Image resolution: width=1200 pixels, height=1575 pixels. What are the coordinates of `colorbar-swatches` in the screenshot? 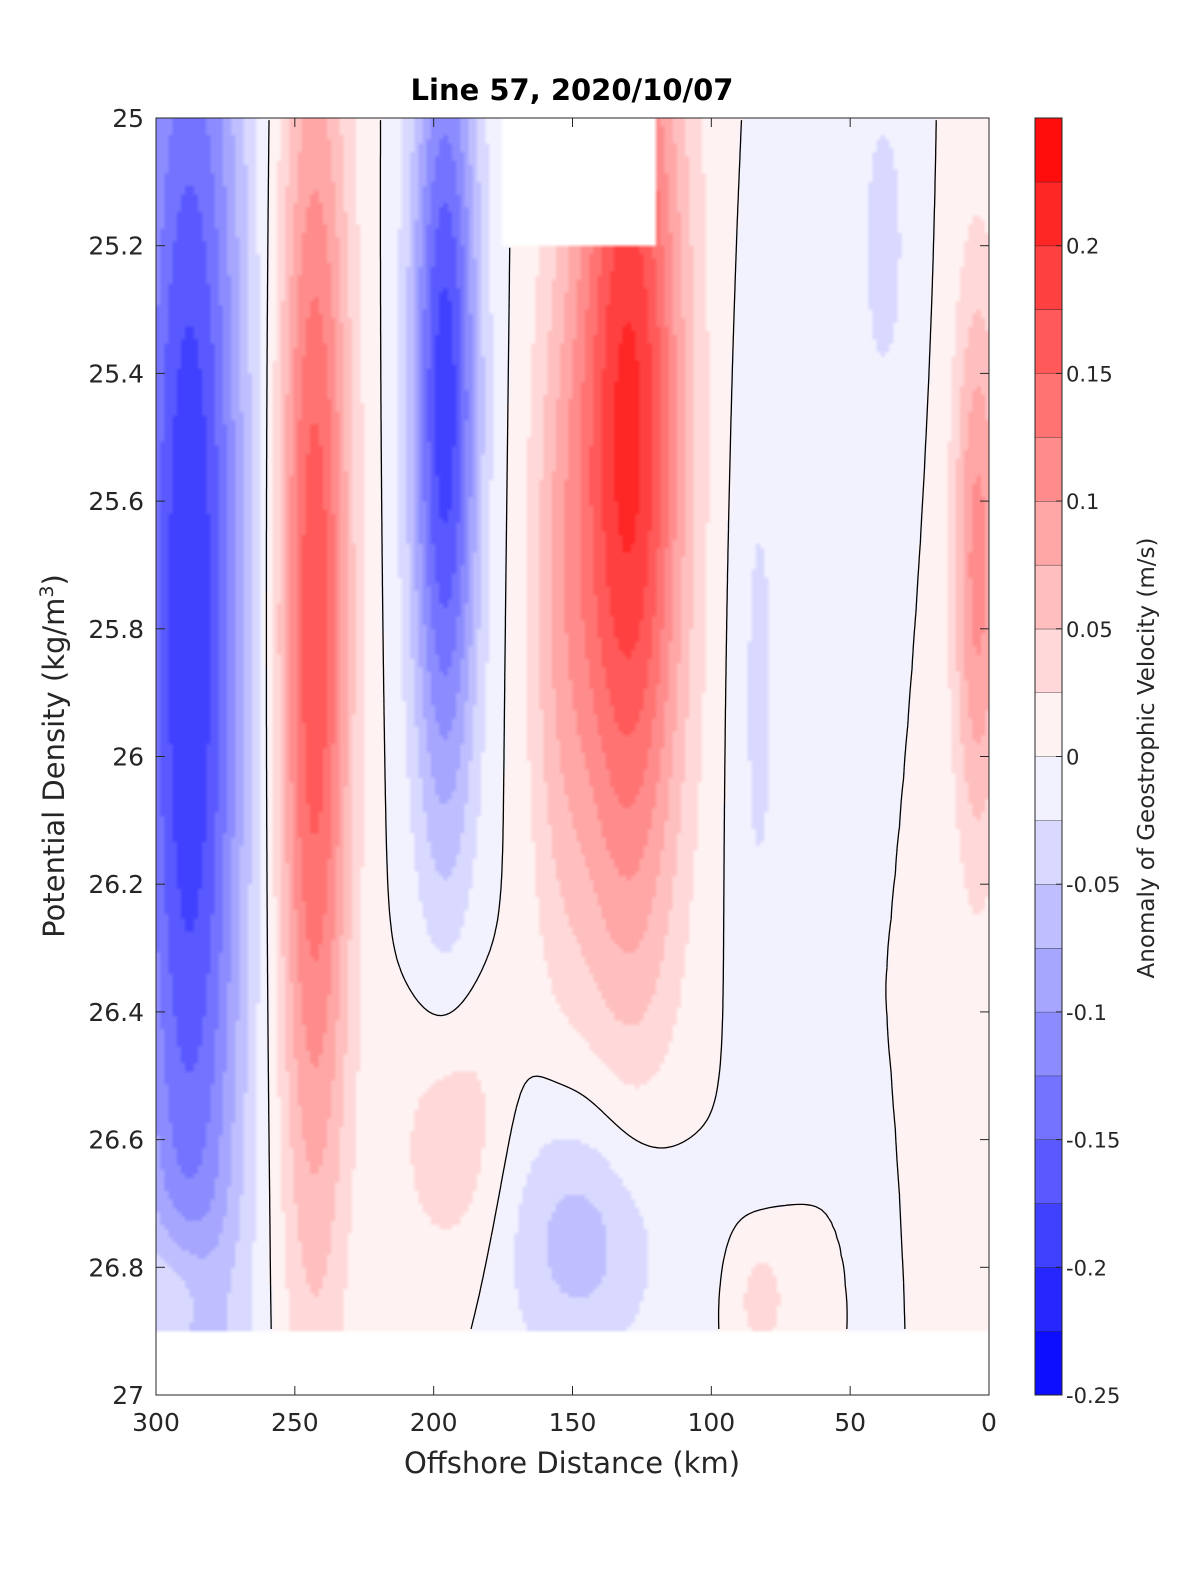 It's located at (1048, 756).